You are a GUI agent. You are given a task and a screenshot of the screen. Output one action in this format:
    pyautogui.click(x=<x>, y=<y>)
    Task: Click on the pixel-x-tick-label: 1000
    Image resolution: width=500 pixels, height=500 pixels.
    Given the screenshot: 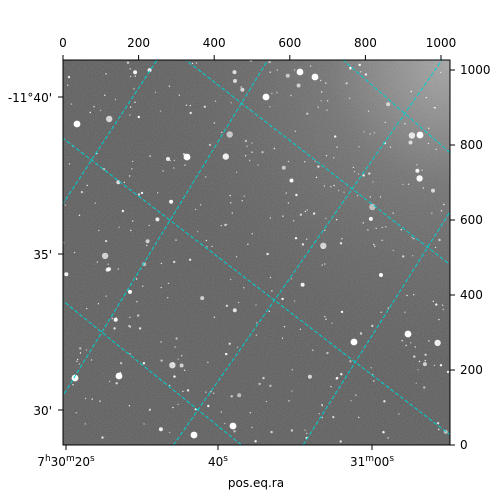 What is the action you would take?
    pyautogui.click(x=441, y=43)
    